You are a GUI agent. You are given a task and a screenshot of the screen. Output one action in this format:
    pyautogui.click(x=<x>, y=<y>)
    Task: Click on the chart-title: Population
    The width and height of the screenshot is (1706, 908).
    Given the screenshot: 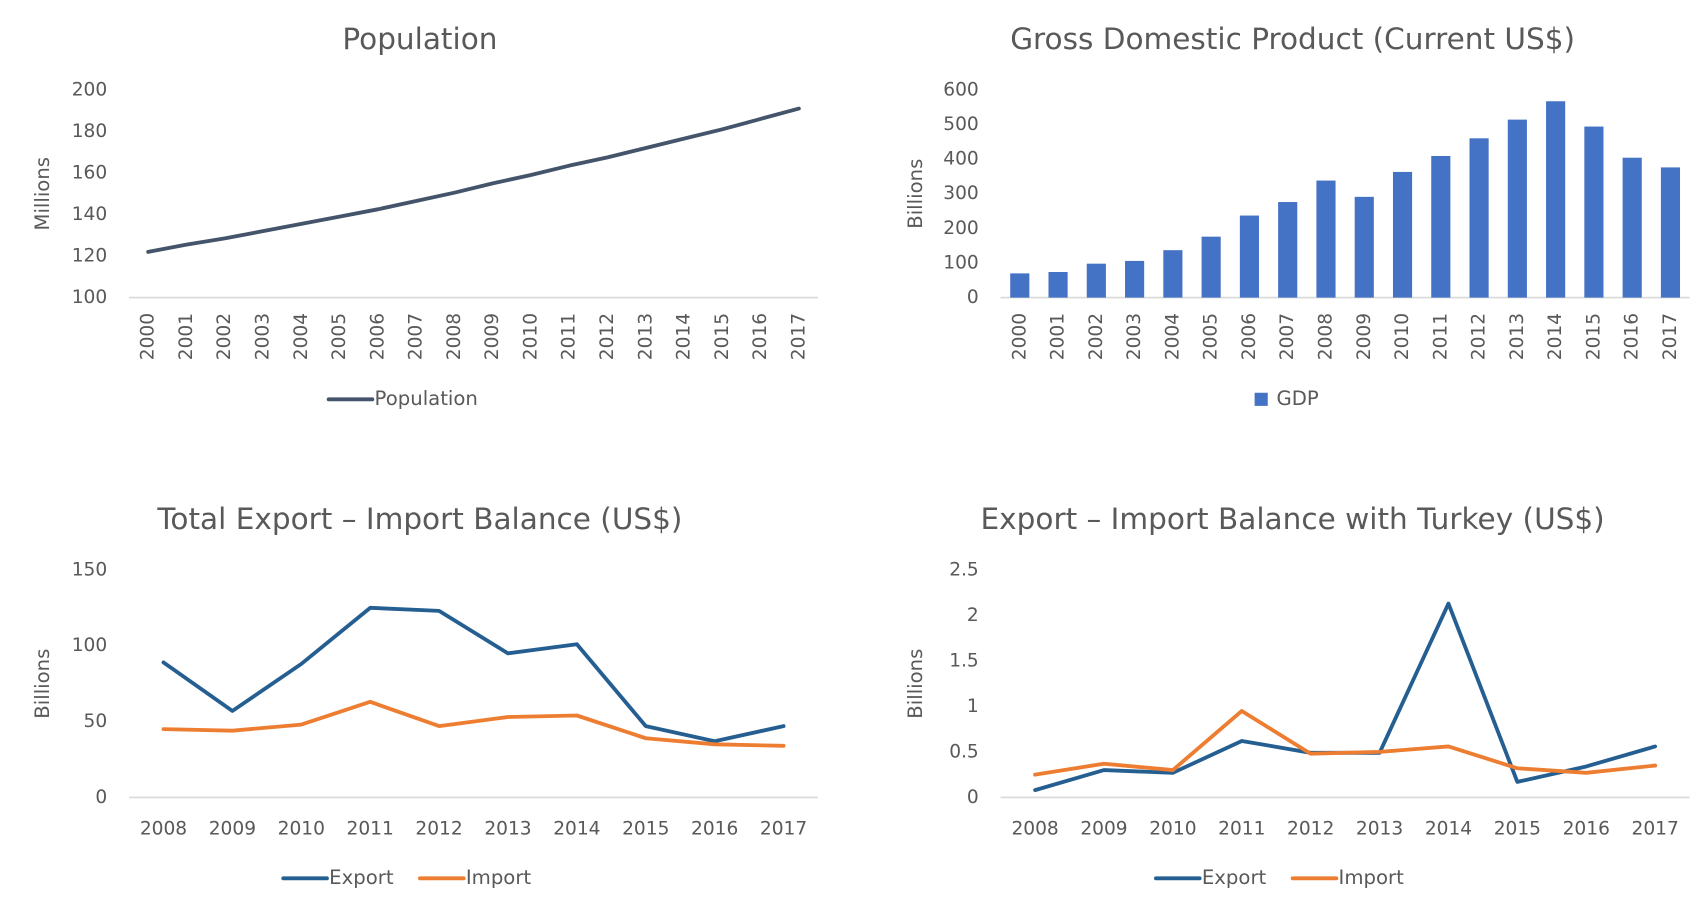 What is the action you would take?
    pyautogui.click(x=419, y=39)
    